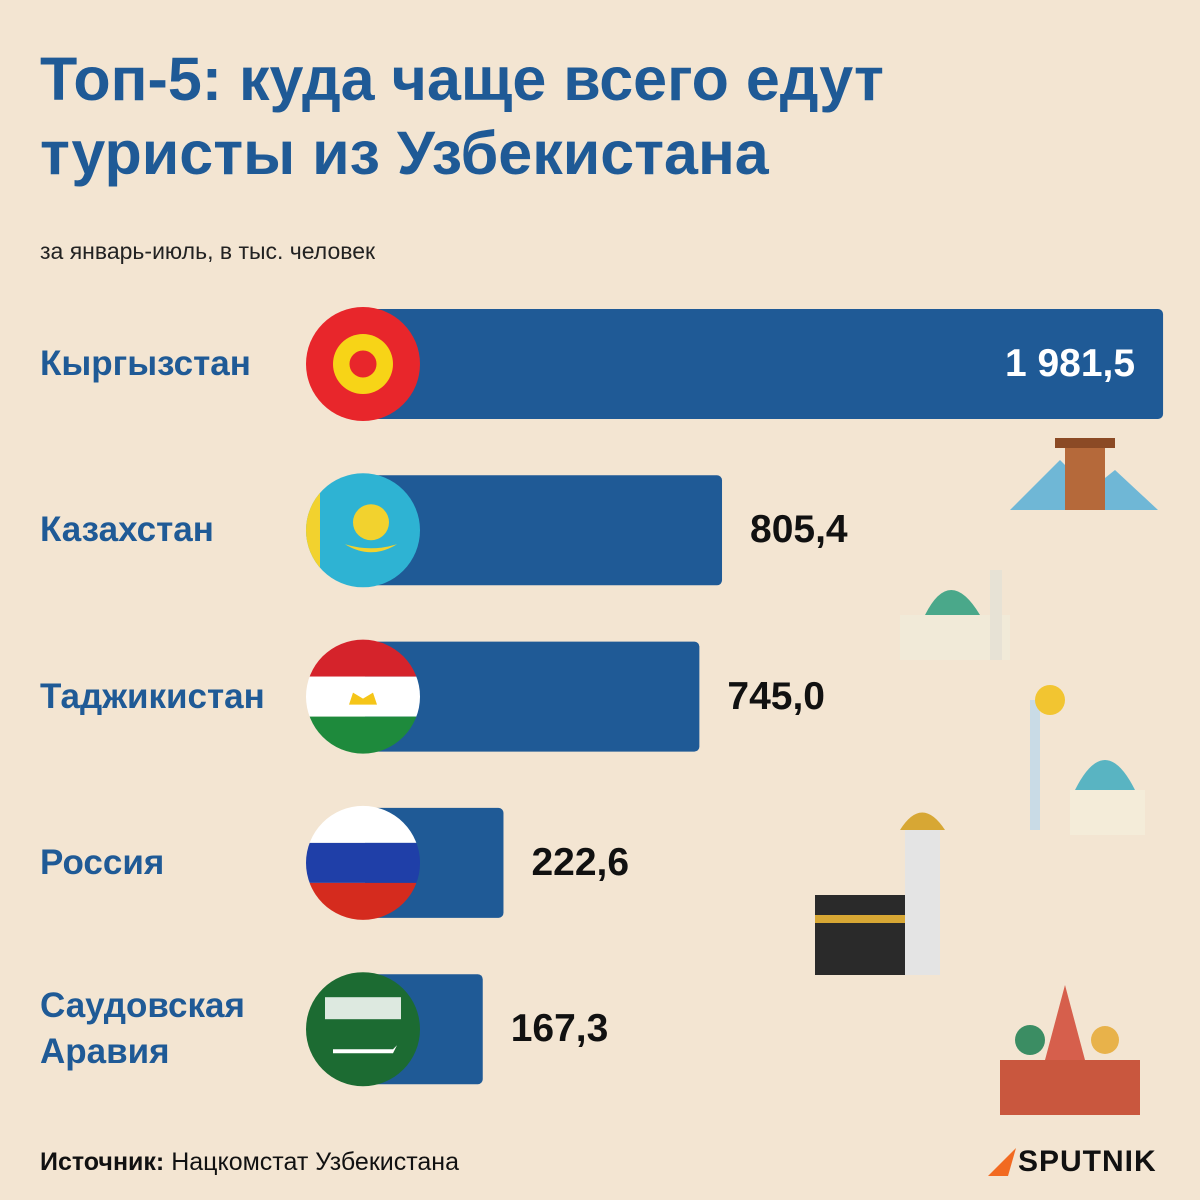 Image resolution: width=1200 pixels, height=1200 pixels. I want to click on category-label: Кыргызстан, so click(145, 363).